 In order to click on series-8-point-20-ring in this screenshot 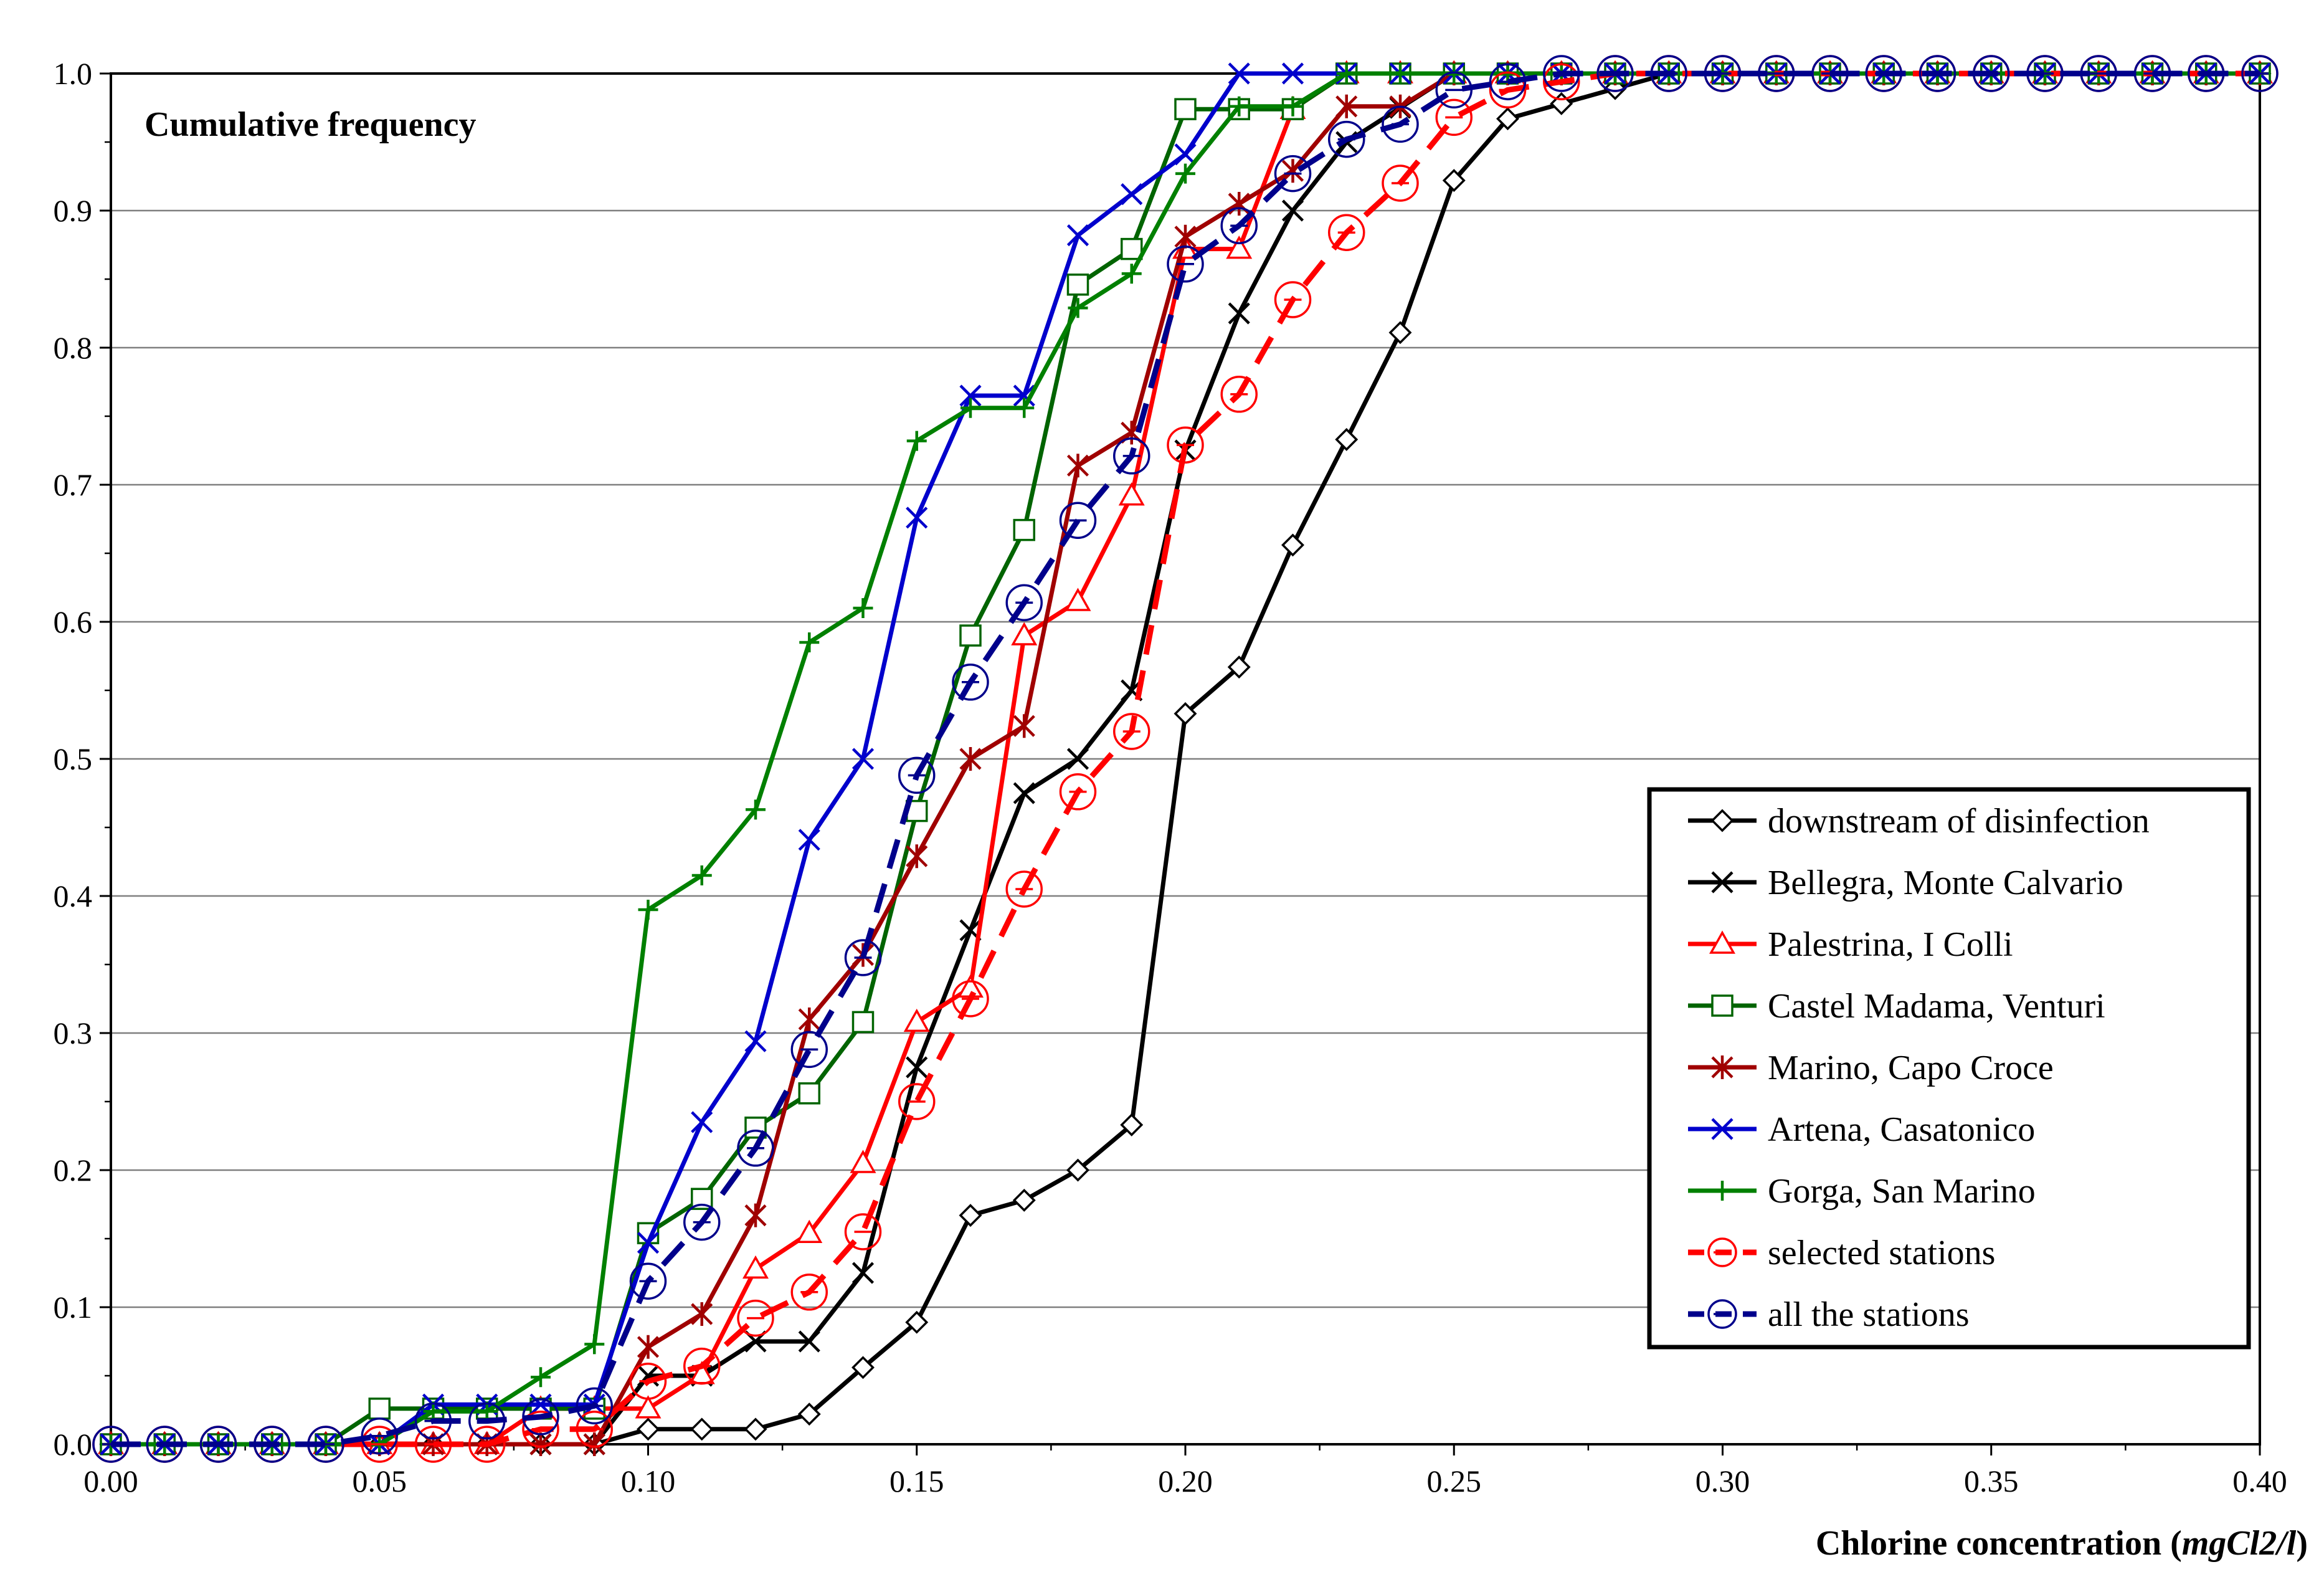, I will do `click(1185, 264)`.